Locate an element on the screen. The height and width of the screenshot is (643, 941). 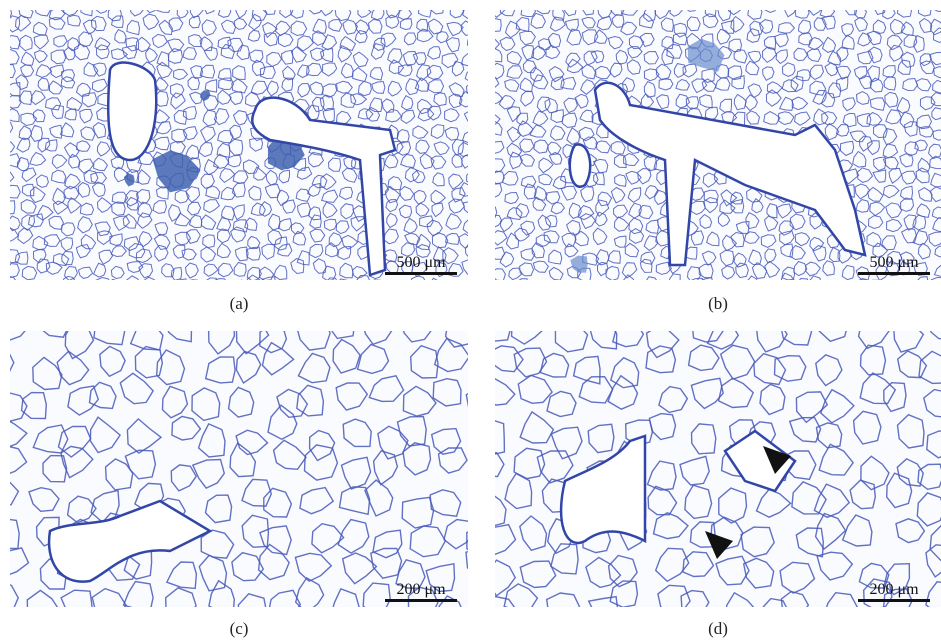
tissue is located at coordinates (129, 180).